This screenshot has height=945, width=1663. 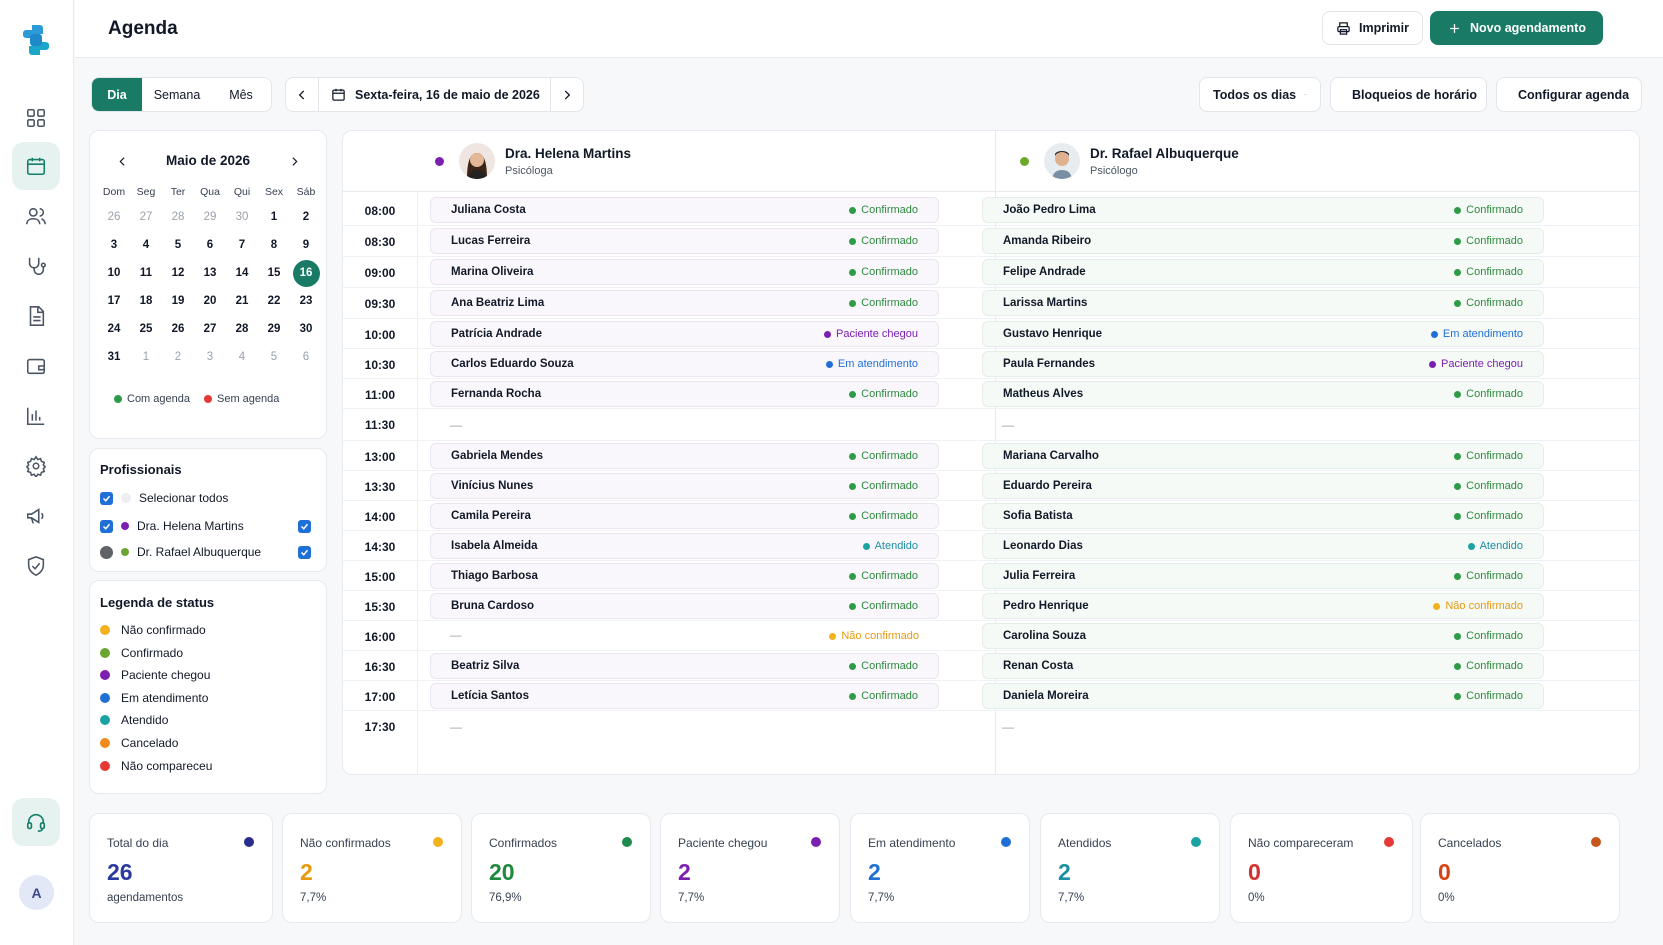 I want to click on calendar-day: 7, so click(x=242, y=245).